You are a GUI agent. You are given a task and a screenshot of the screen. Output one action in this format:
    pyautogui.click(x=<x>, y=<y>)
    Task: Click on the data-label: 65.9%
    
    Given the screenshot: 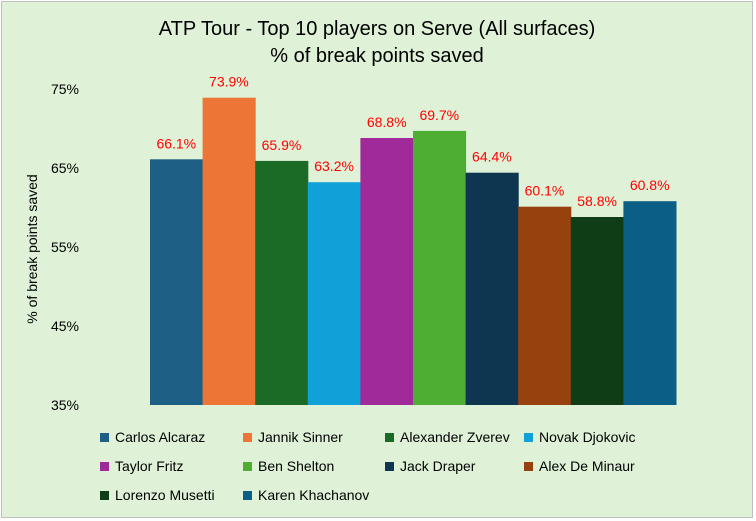 What is the action you would take?
    pyautogui.click(x=282, y=145)
    